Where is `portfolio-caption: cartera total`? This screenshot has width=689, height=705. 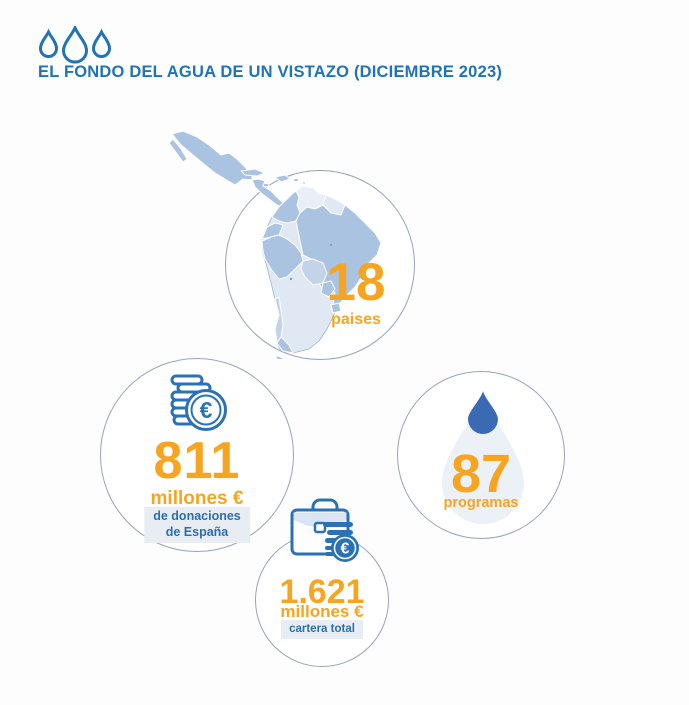
portfolio-caption: cartera total is located at coordinates (322, 630).